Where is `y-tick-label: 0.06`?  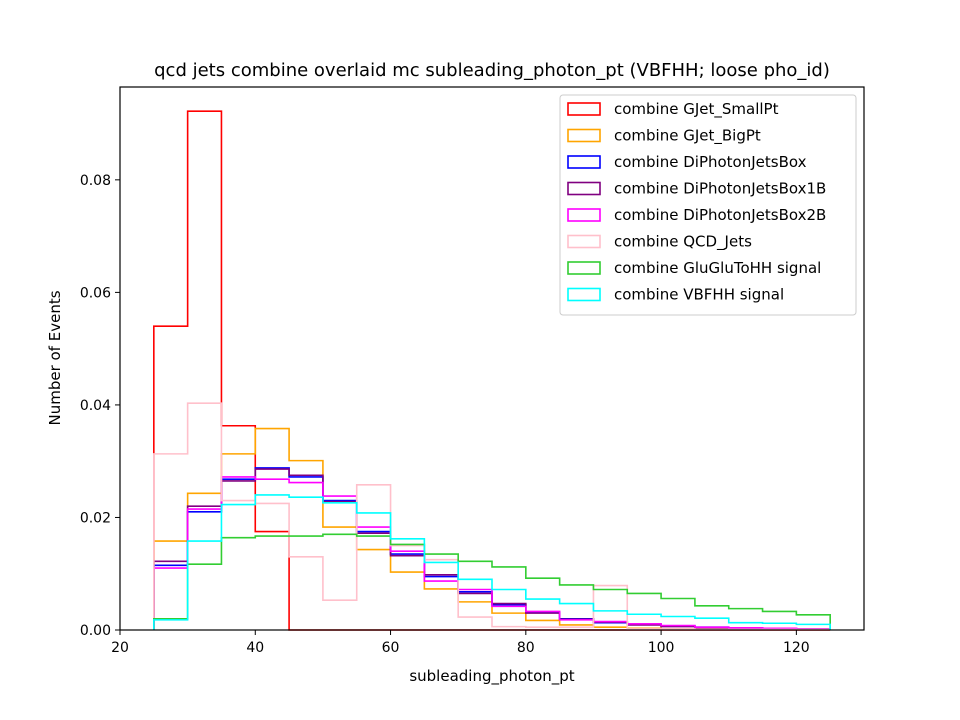 y-tick-label: 0.06 is located at coordinates (95, 293).